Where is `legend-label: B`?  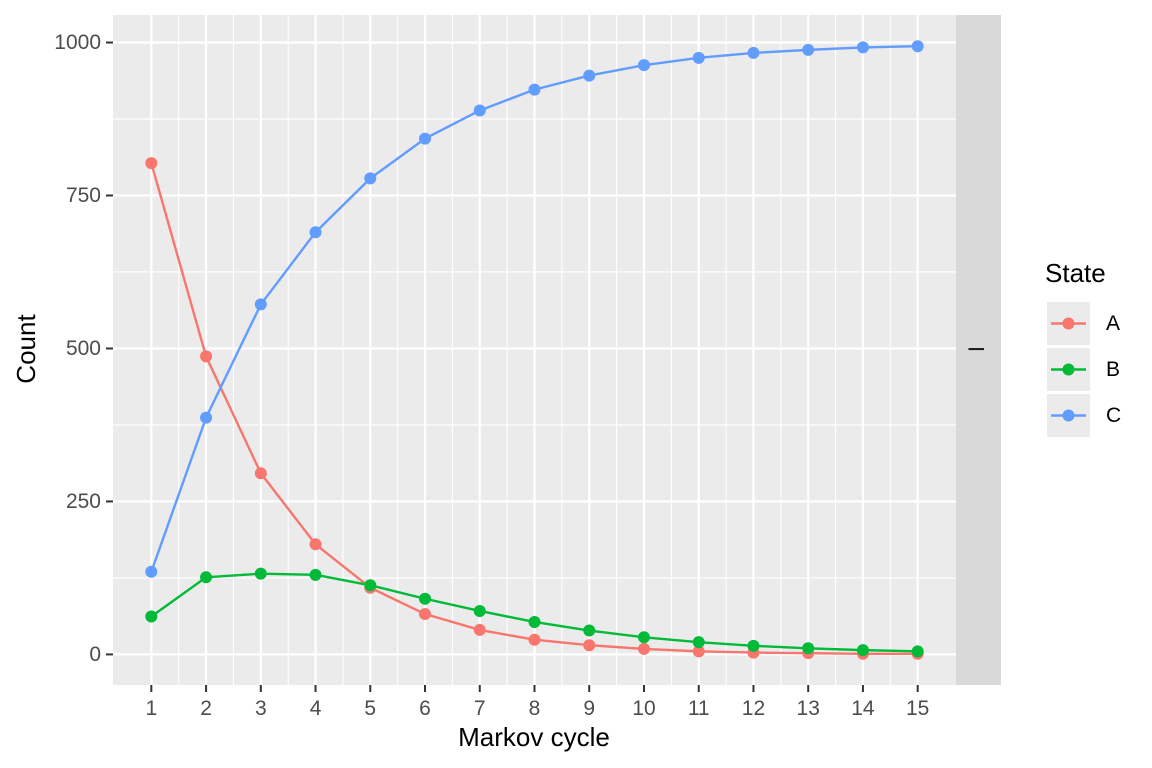 legend-label: B is located at coordinates (1113, 369).